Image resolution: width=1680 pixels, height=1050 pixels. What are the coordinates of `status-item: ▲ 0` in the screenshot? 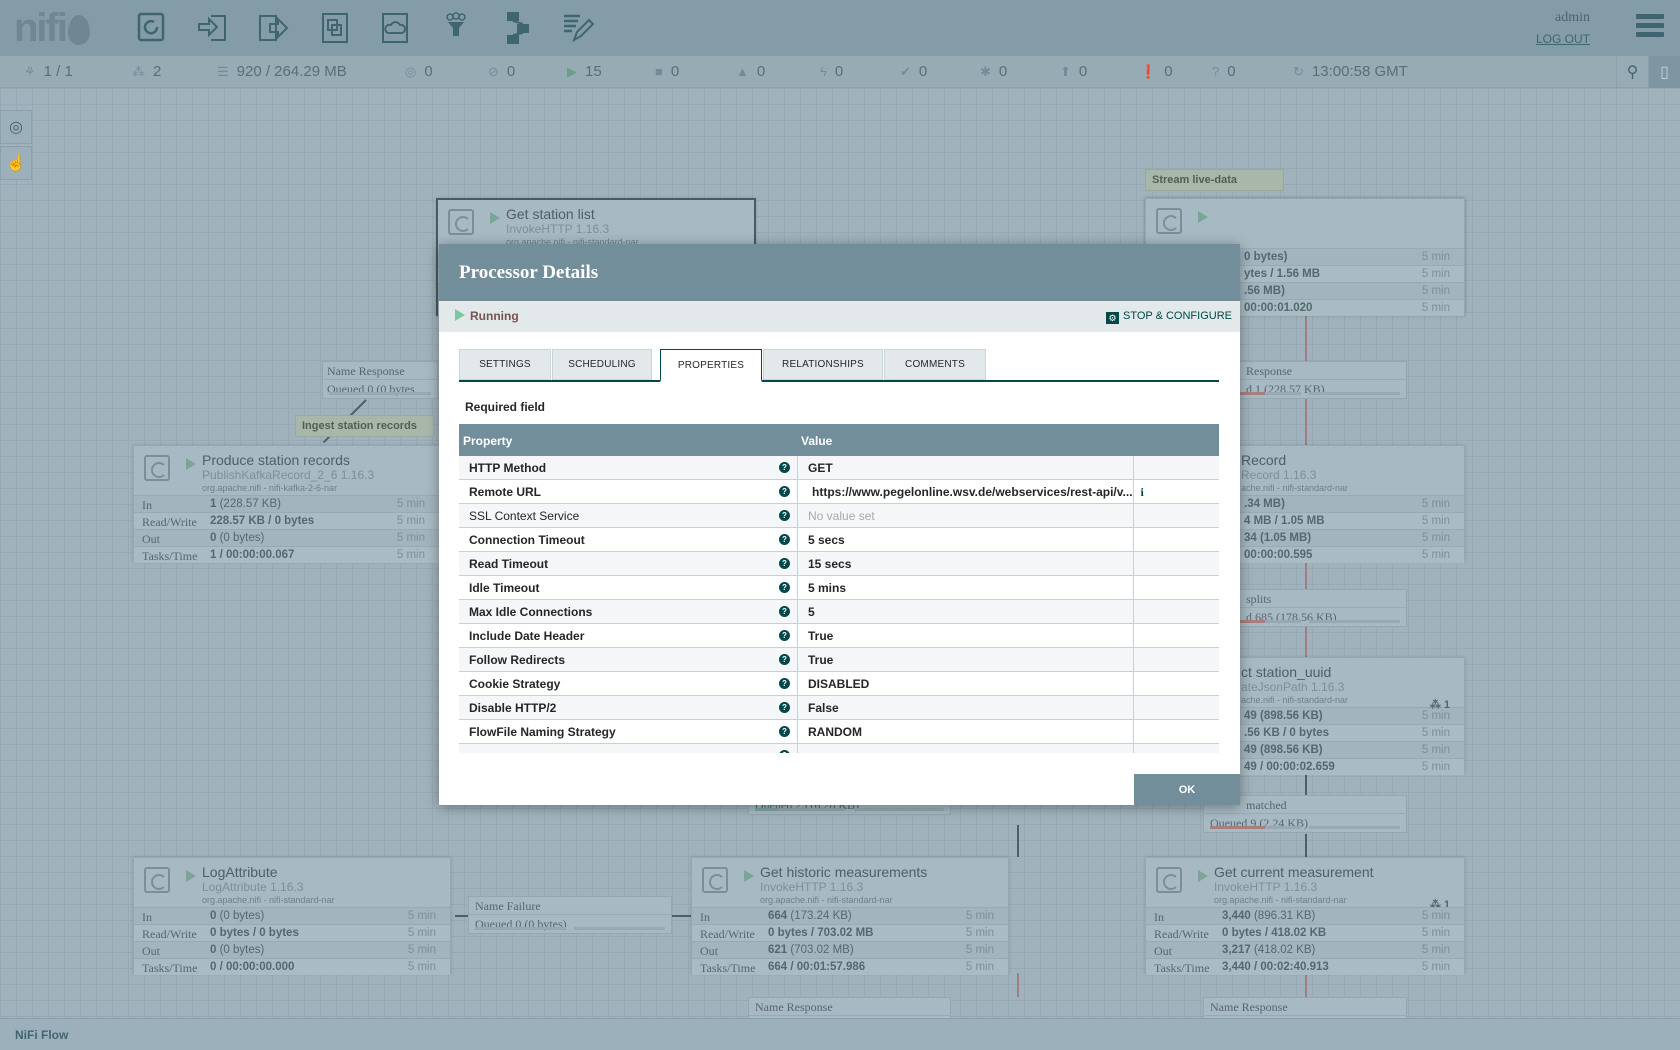 It's located at (750, 71).